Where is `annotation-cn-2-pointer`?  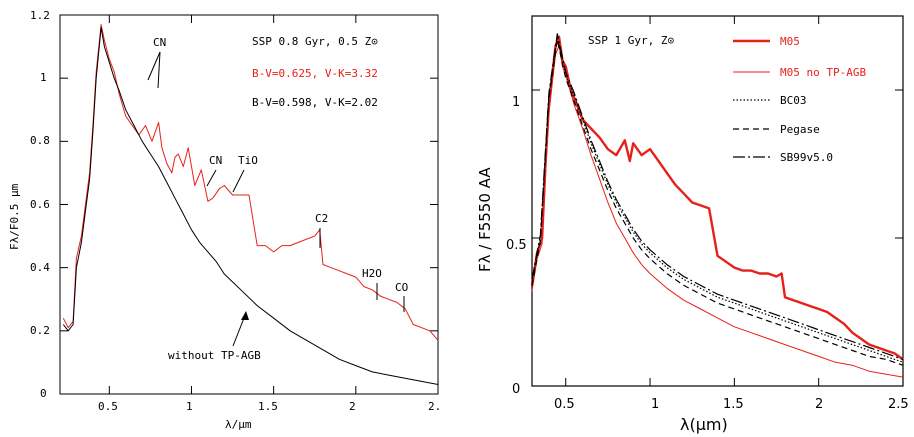
annotation-cn-2-pointer is located at coordinates (211, 178).